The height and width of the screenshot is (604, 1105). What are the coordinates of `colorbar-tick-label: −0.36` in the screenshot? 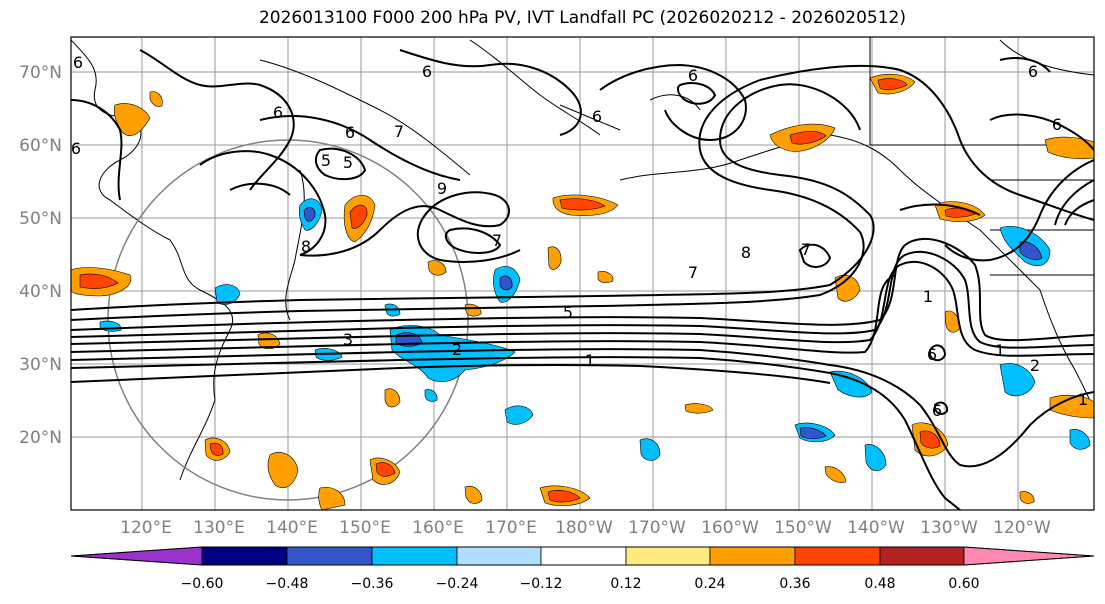 It's located at (372, 584).